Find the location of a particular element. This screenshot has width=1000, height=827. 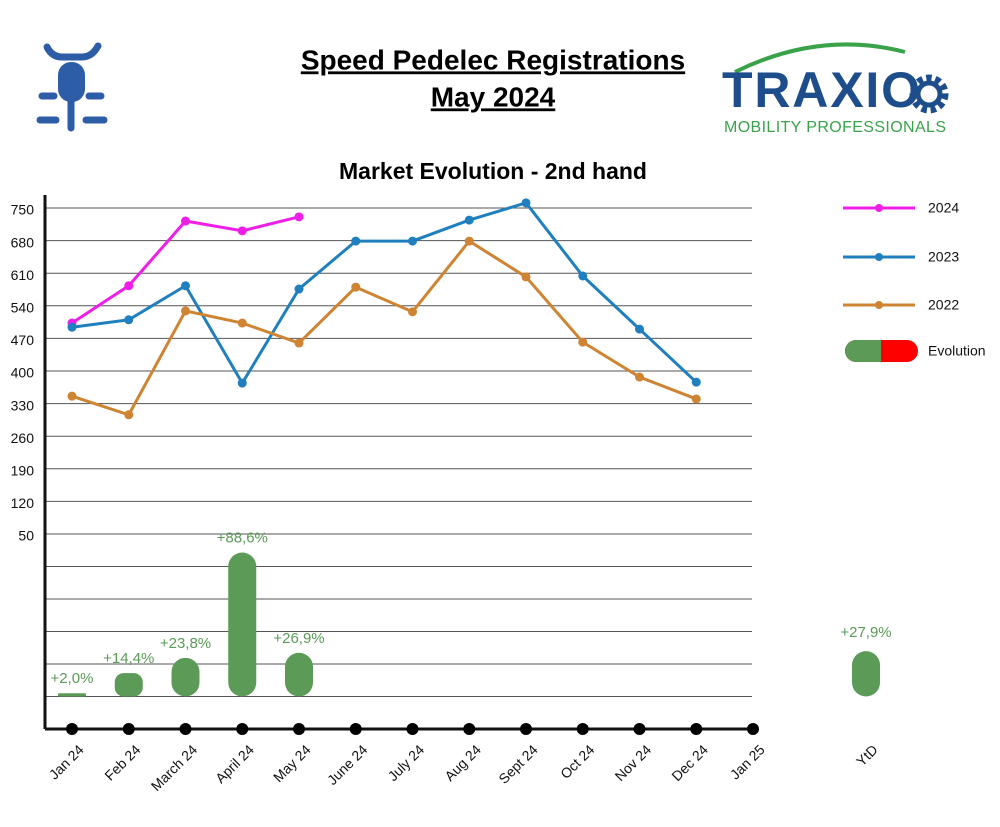

value-label: +26,9% is located at coordinates (298, 638).